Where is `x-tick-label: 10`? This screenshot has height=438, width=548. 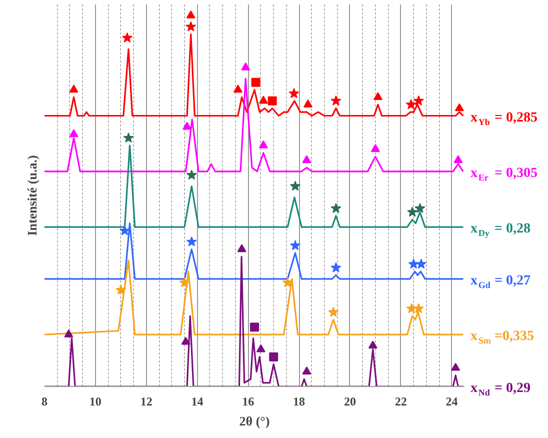 x-tick-label: 10 is located at coordinates (95, 401).